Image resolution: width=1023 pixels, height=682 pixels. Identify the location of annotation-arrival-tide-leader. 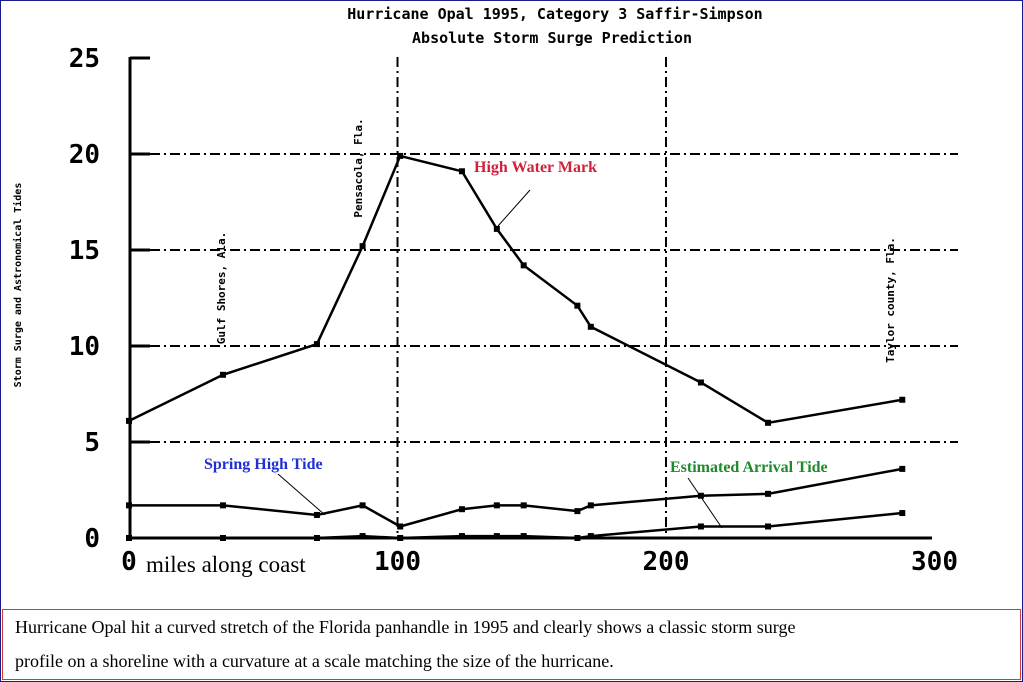
(705, 503).